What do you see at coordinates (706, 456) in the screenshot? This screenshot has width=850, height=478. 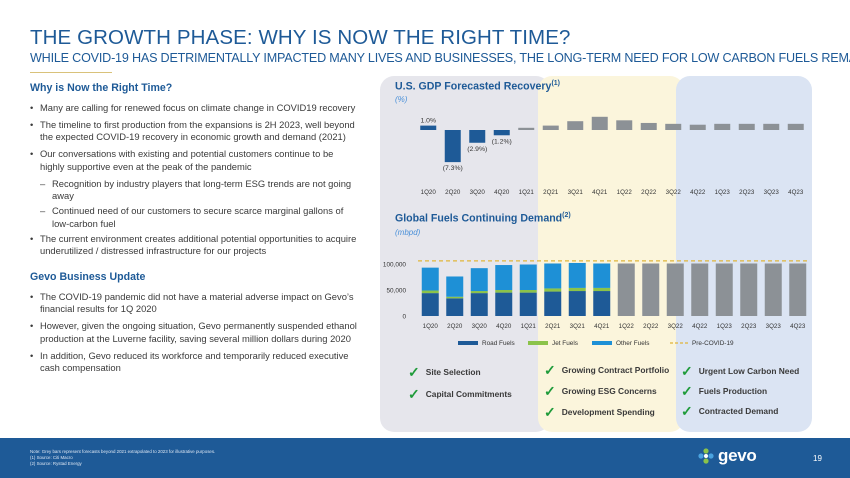 I see `gevo-logo-icon` at bounding box center [706, 456].